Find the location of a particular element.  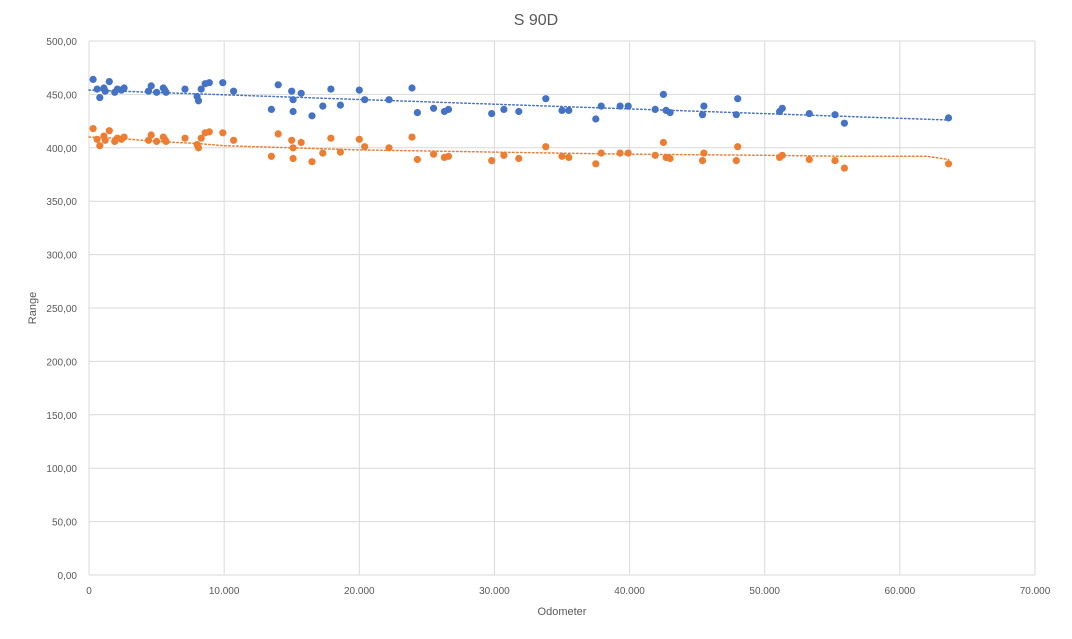

y-tick-label: 400,00 is located at coordinates (61, 149).